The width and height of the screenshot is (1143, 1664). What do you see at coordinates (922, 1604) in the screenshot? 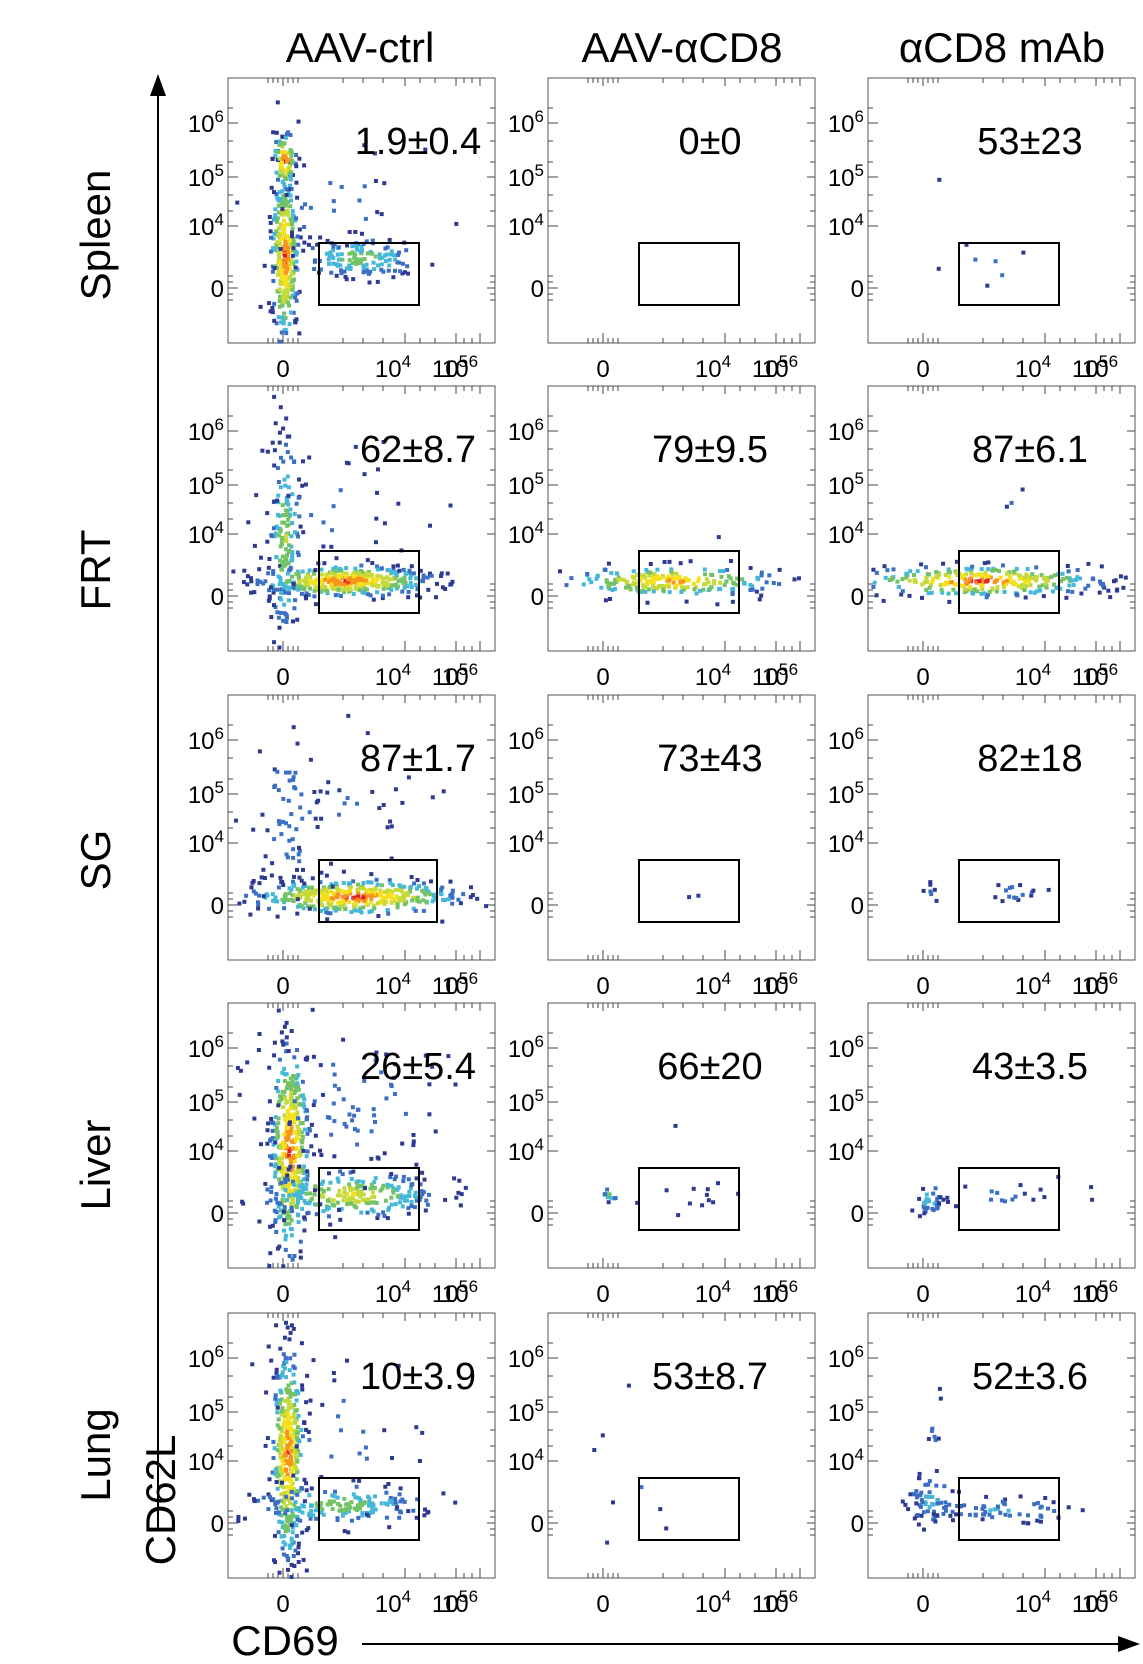
I see `x-tick-label: 0` at bounding box center [922, 1604].